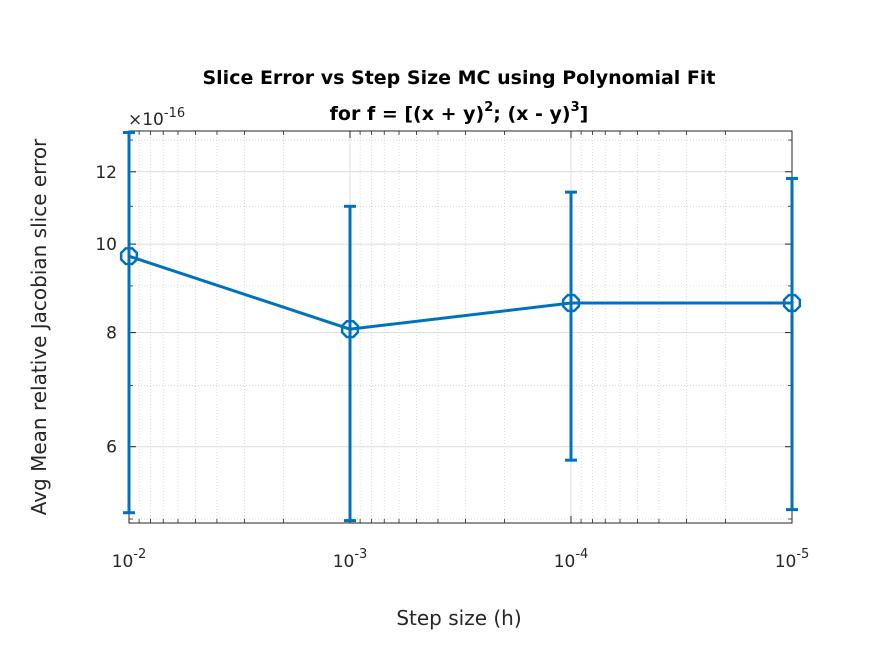 The width and height of the screenshot is (874, 655). I want to click on x-tick-label: 10⁻⁵, so click(792, 559).